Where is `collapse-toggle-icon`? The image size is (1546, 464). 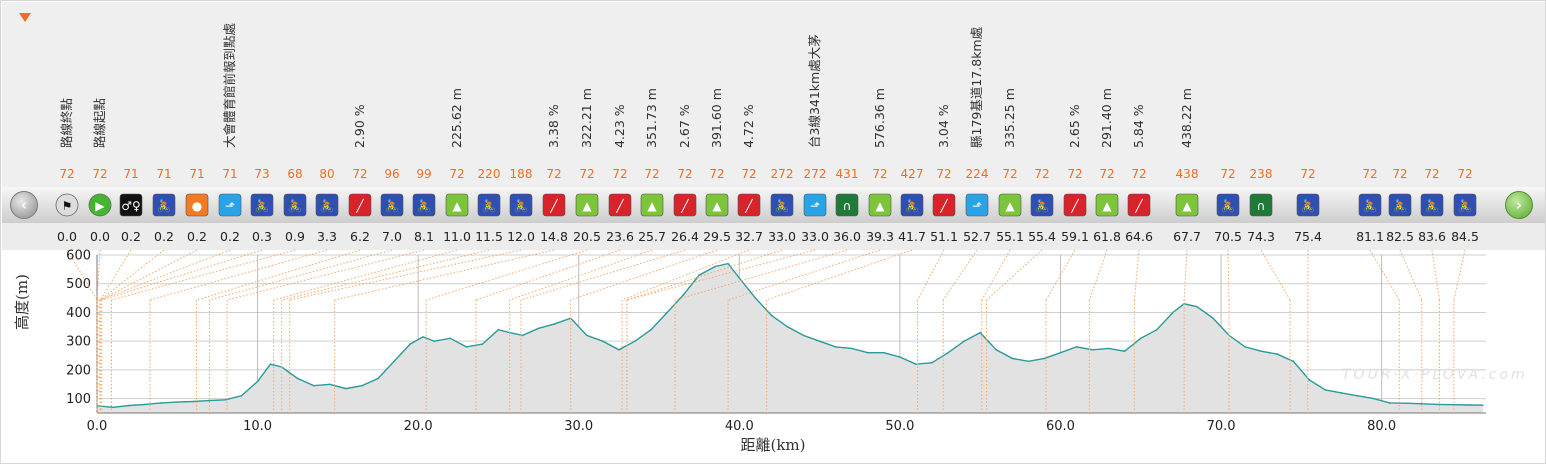
collapse-toggle-icon is located at coordinates (25, 17).